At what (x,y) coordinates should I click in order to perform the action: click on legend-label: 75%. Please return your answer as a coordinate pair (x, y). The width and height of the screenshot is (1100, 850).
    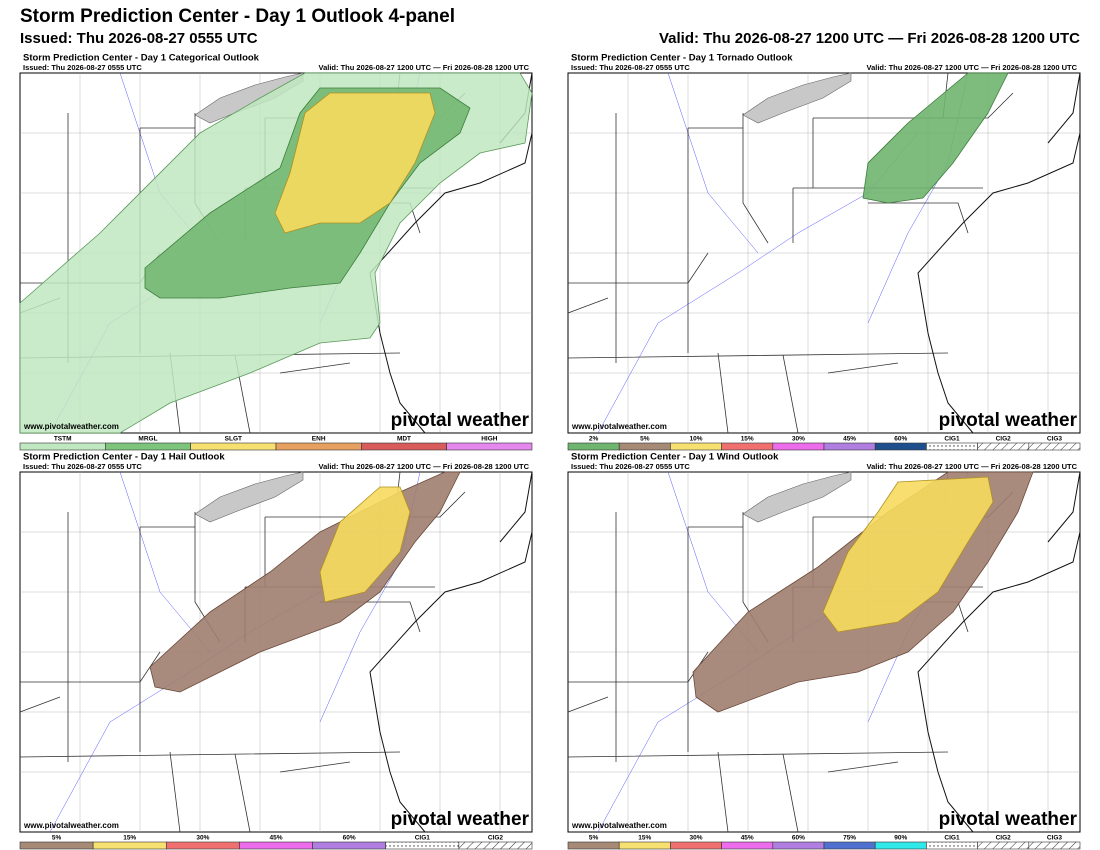
    Looking at the image, I should click on (849, 838).